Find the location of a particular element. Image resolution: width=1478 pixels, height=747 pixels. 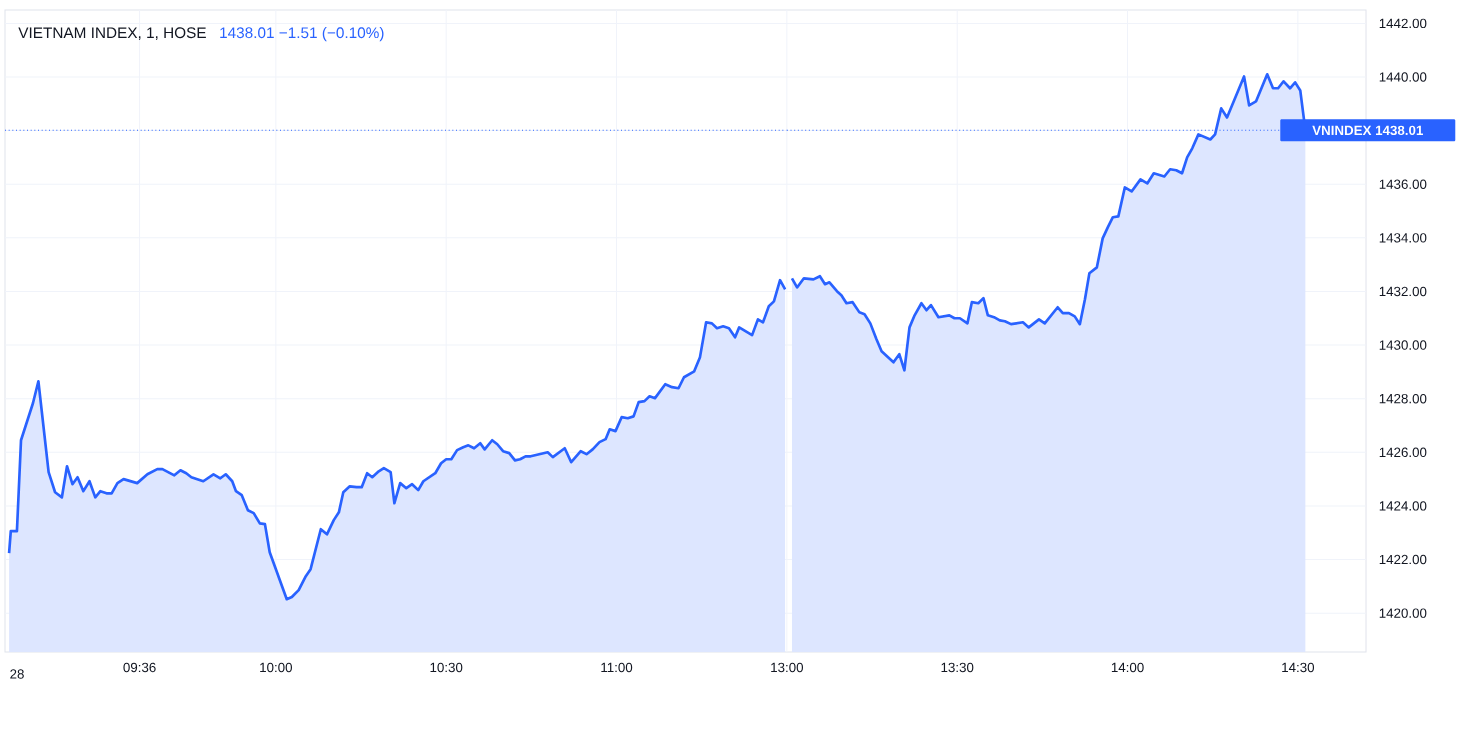

ref-line-label: VNINDEX 1438.01 is located at coordinates (1367, 130).